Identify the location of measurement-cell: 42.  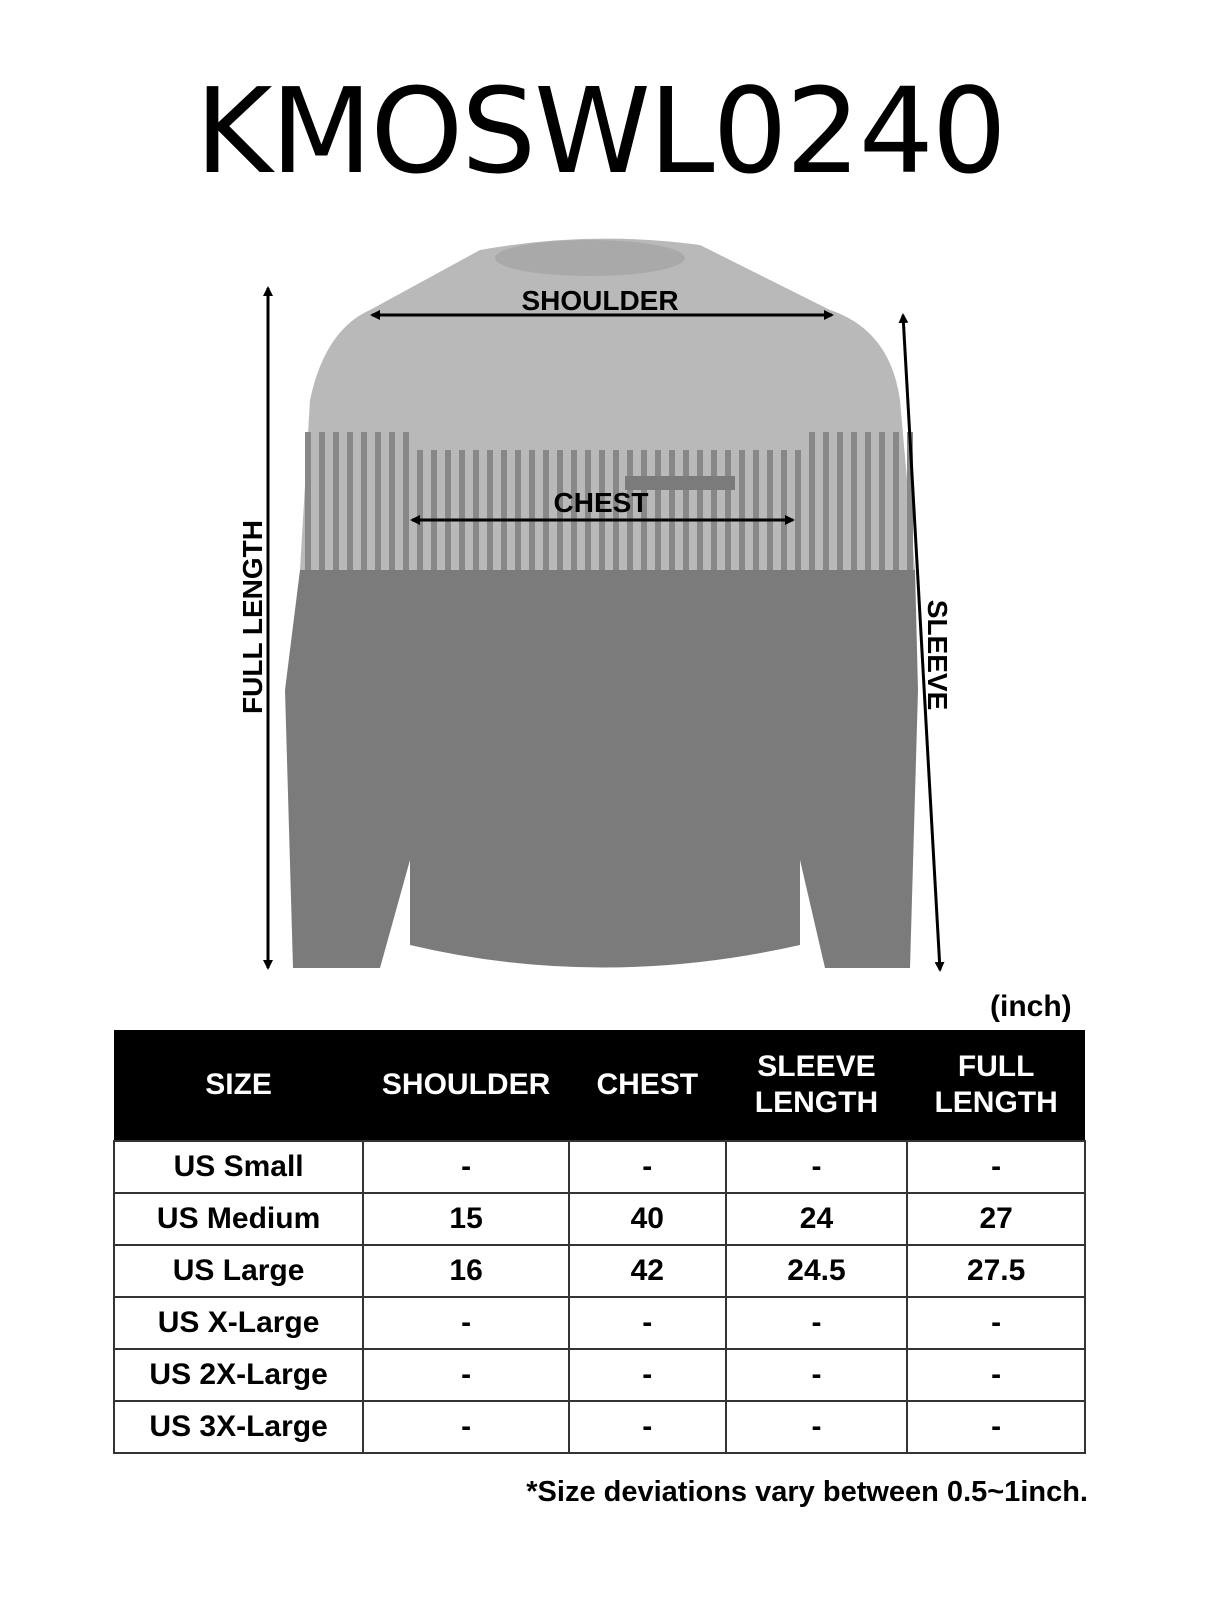
(647, 1271).